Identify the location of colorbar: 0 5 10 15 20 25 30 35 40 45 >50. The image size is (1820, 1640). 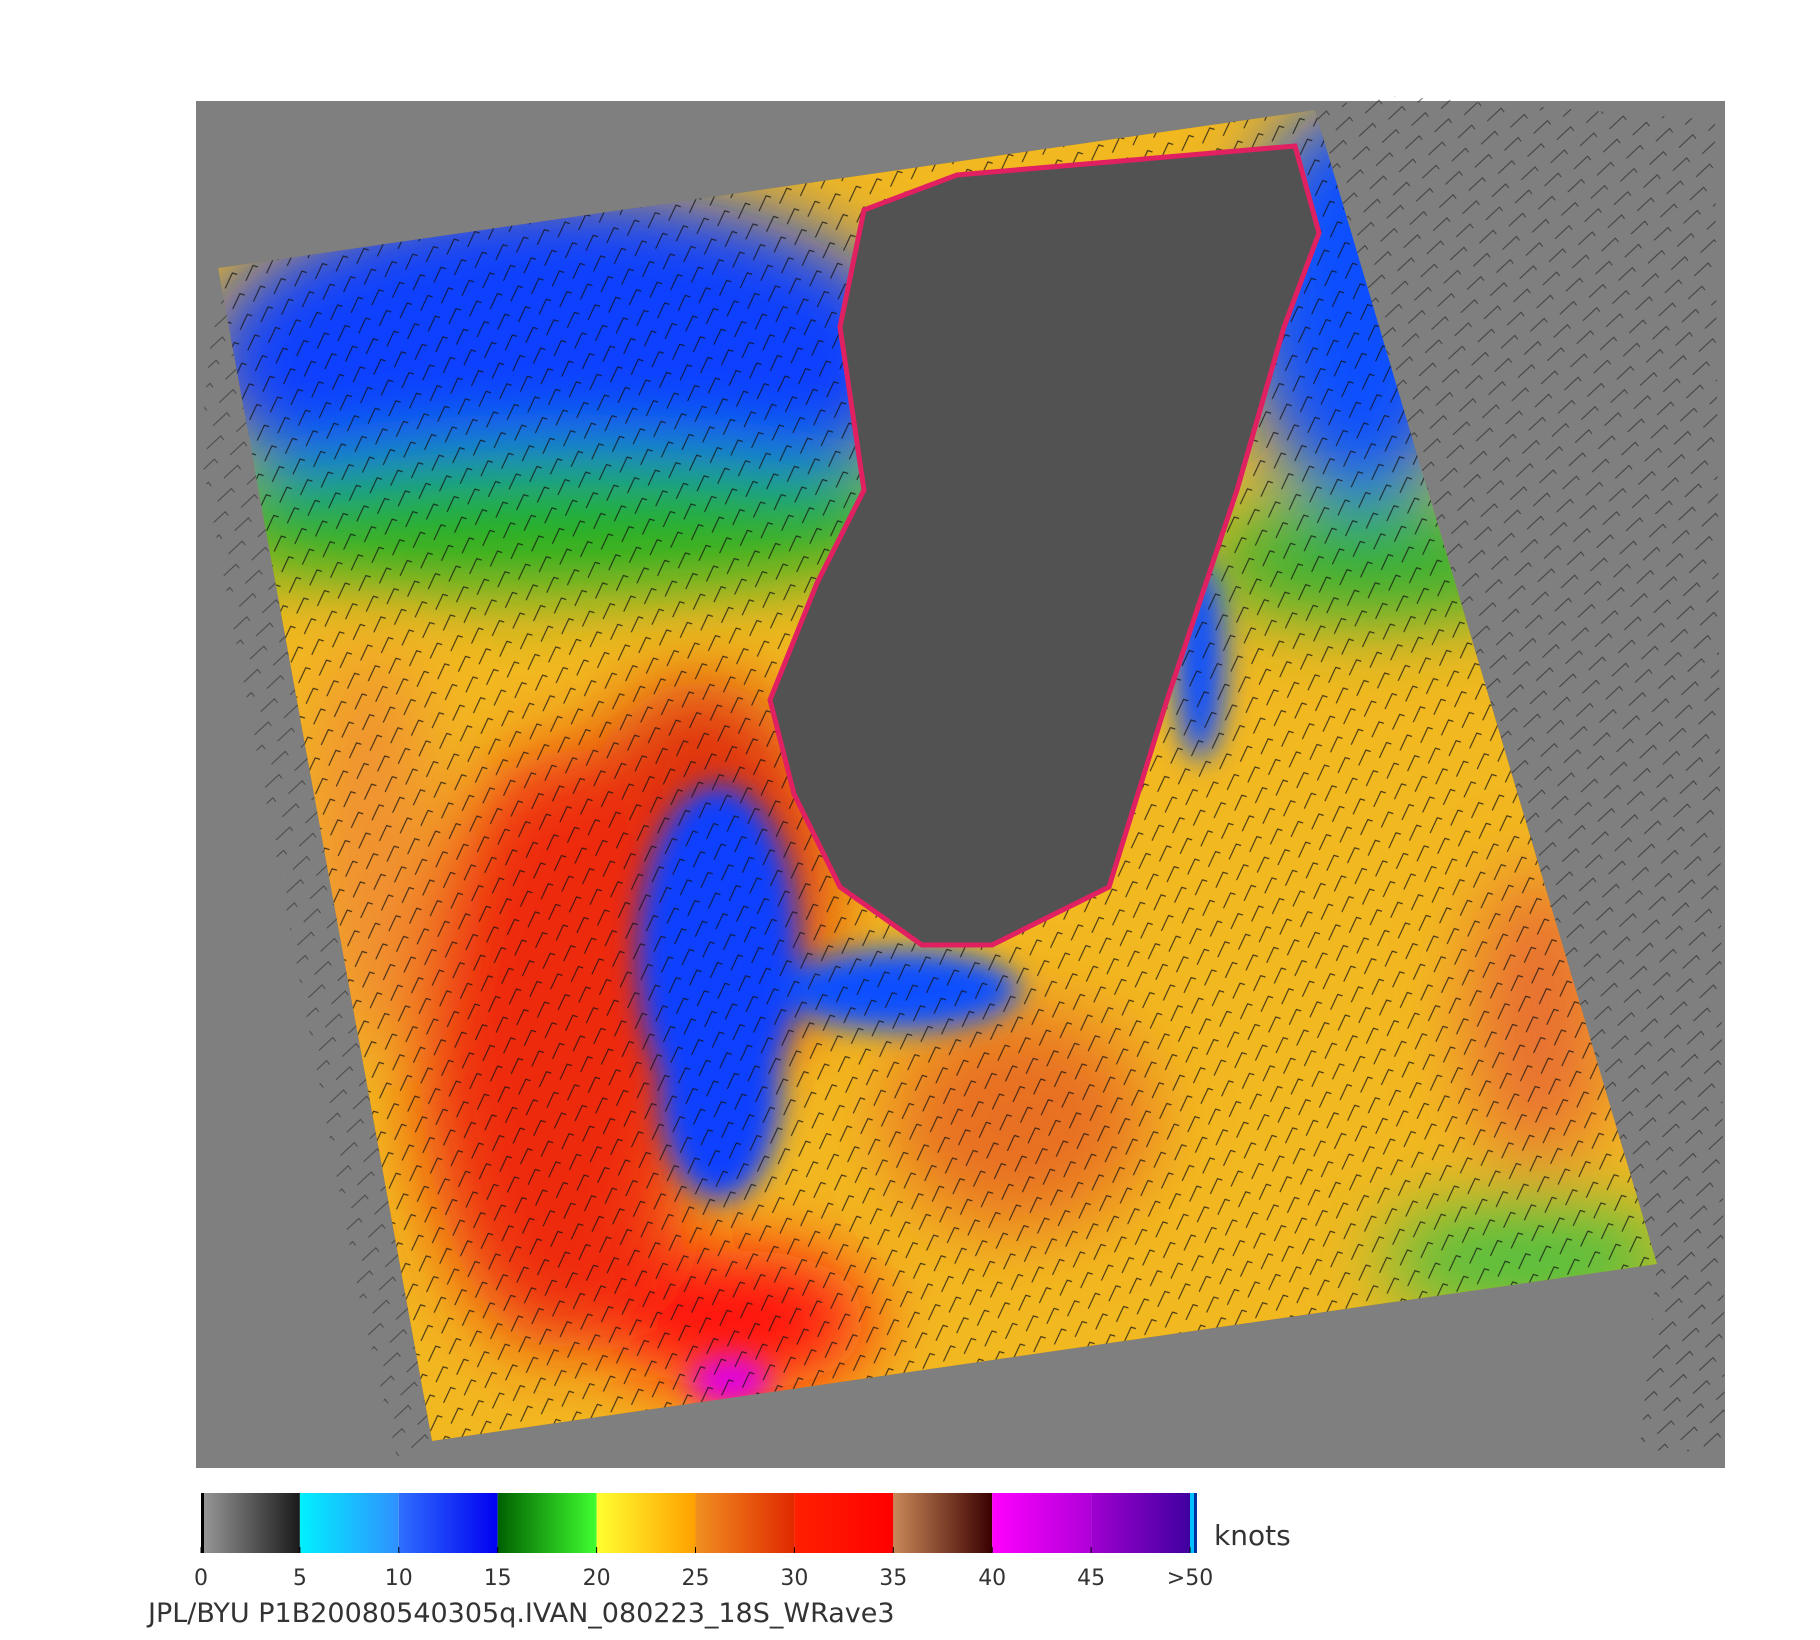
(703, 1542).